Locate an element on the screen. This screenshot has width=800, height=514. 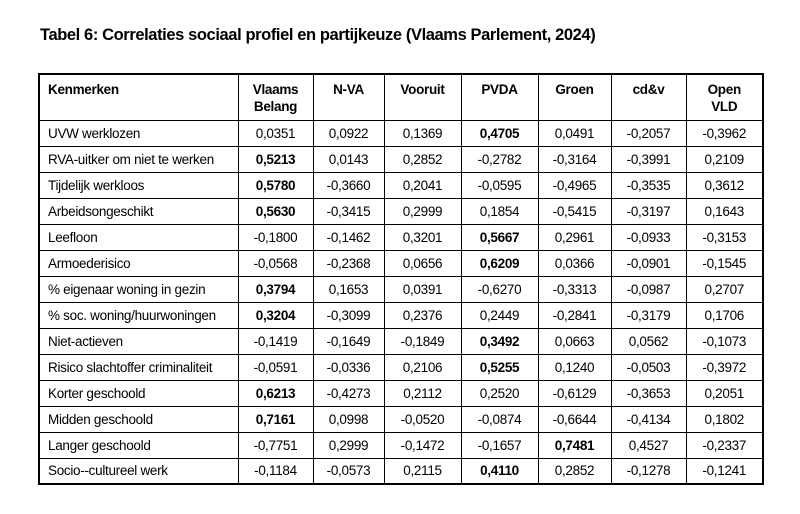
cell-value: -0,2337 is located at coordinates (724, 445).